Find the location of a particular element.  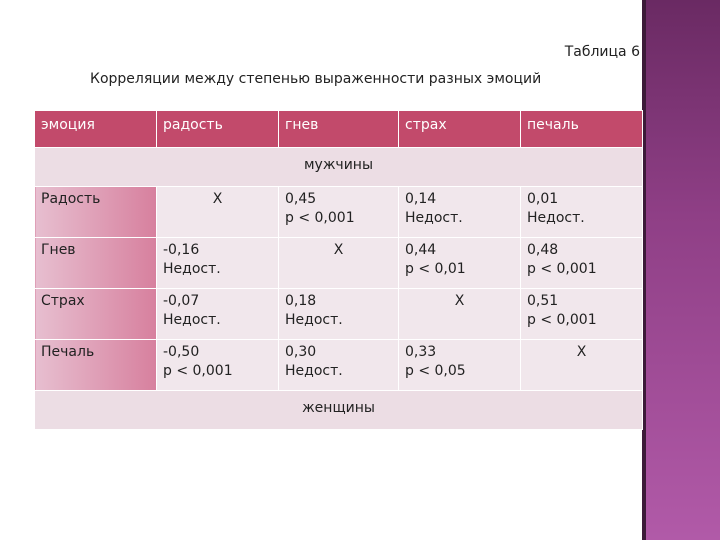

group-label-women: женщины is located at coordinates (338, 410).